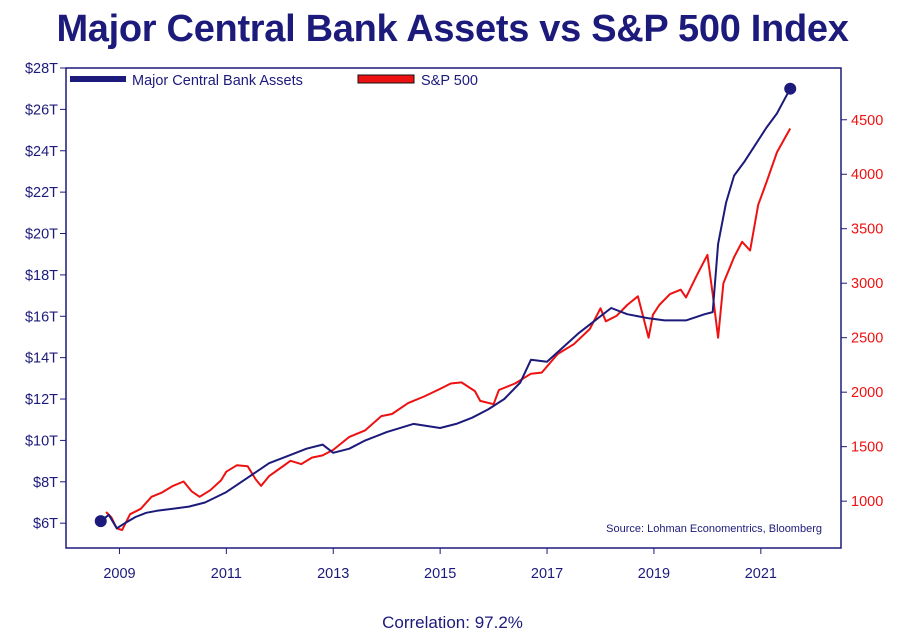 This screenshot has width=905, height=641. I want to click on x-tick-label: 2011, so click(226, 574).